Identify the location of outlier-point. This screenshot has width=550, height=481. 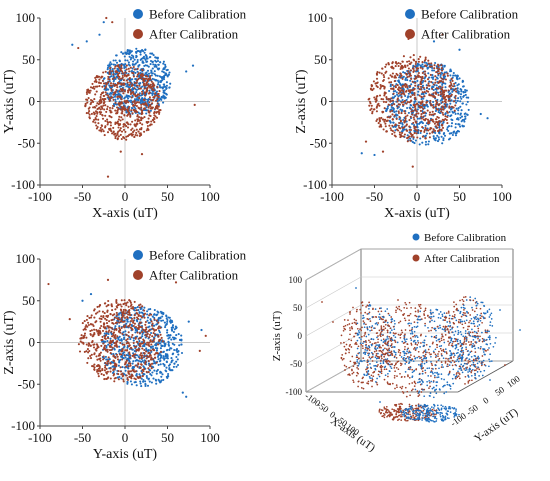
(86, 41).